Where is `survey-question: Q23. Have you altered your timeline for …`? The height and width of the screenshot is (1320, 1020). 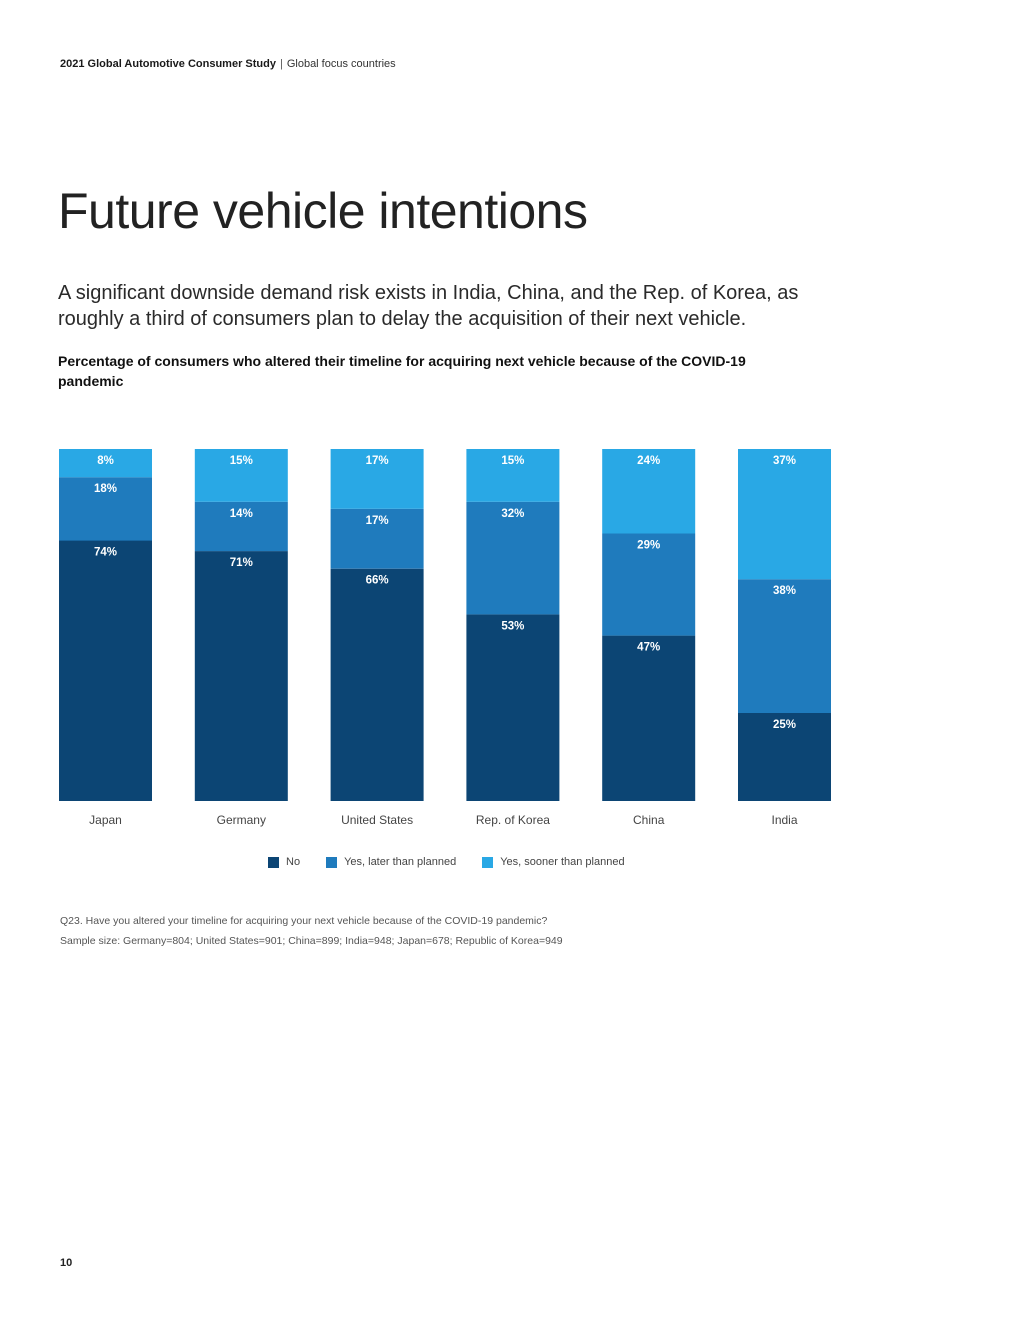
survey-question: Q23. Have you altered your timeline for … is located at coordinates (304, 921).